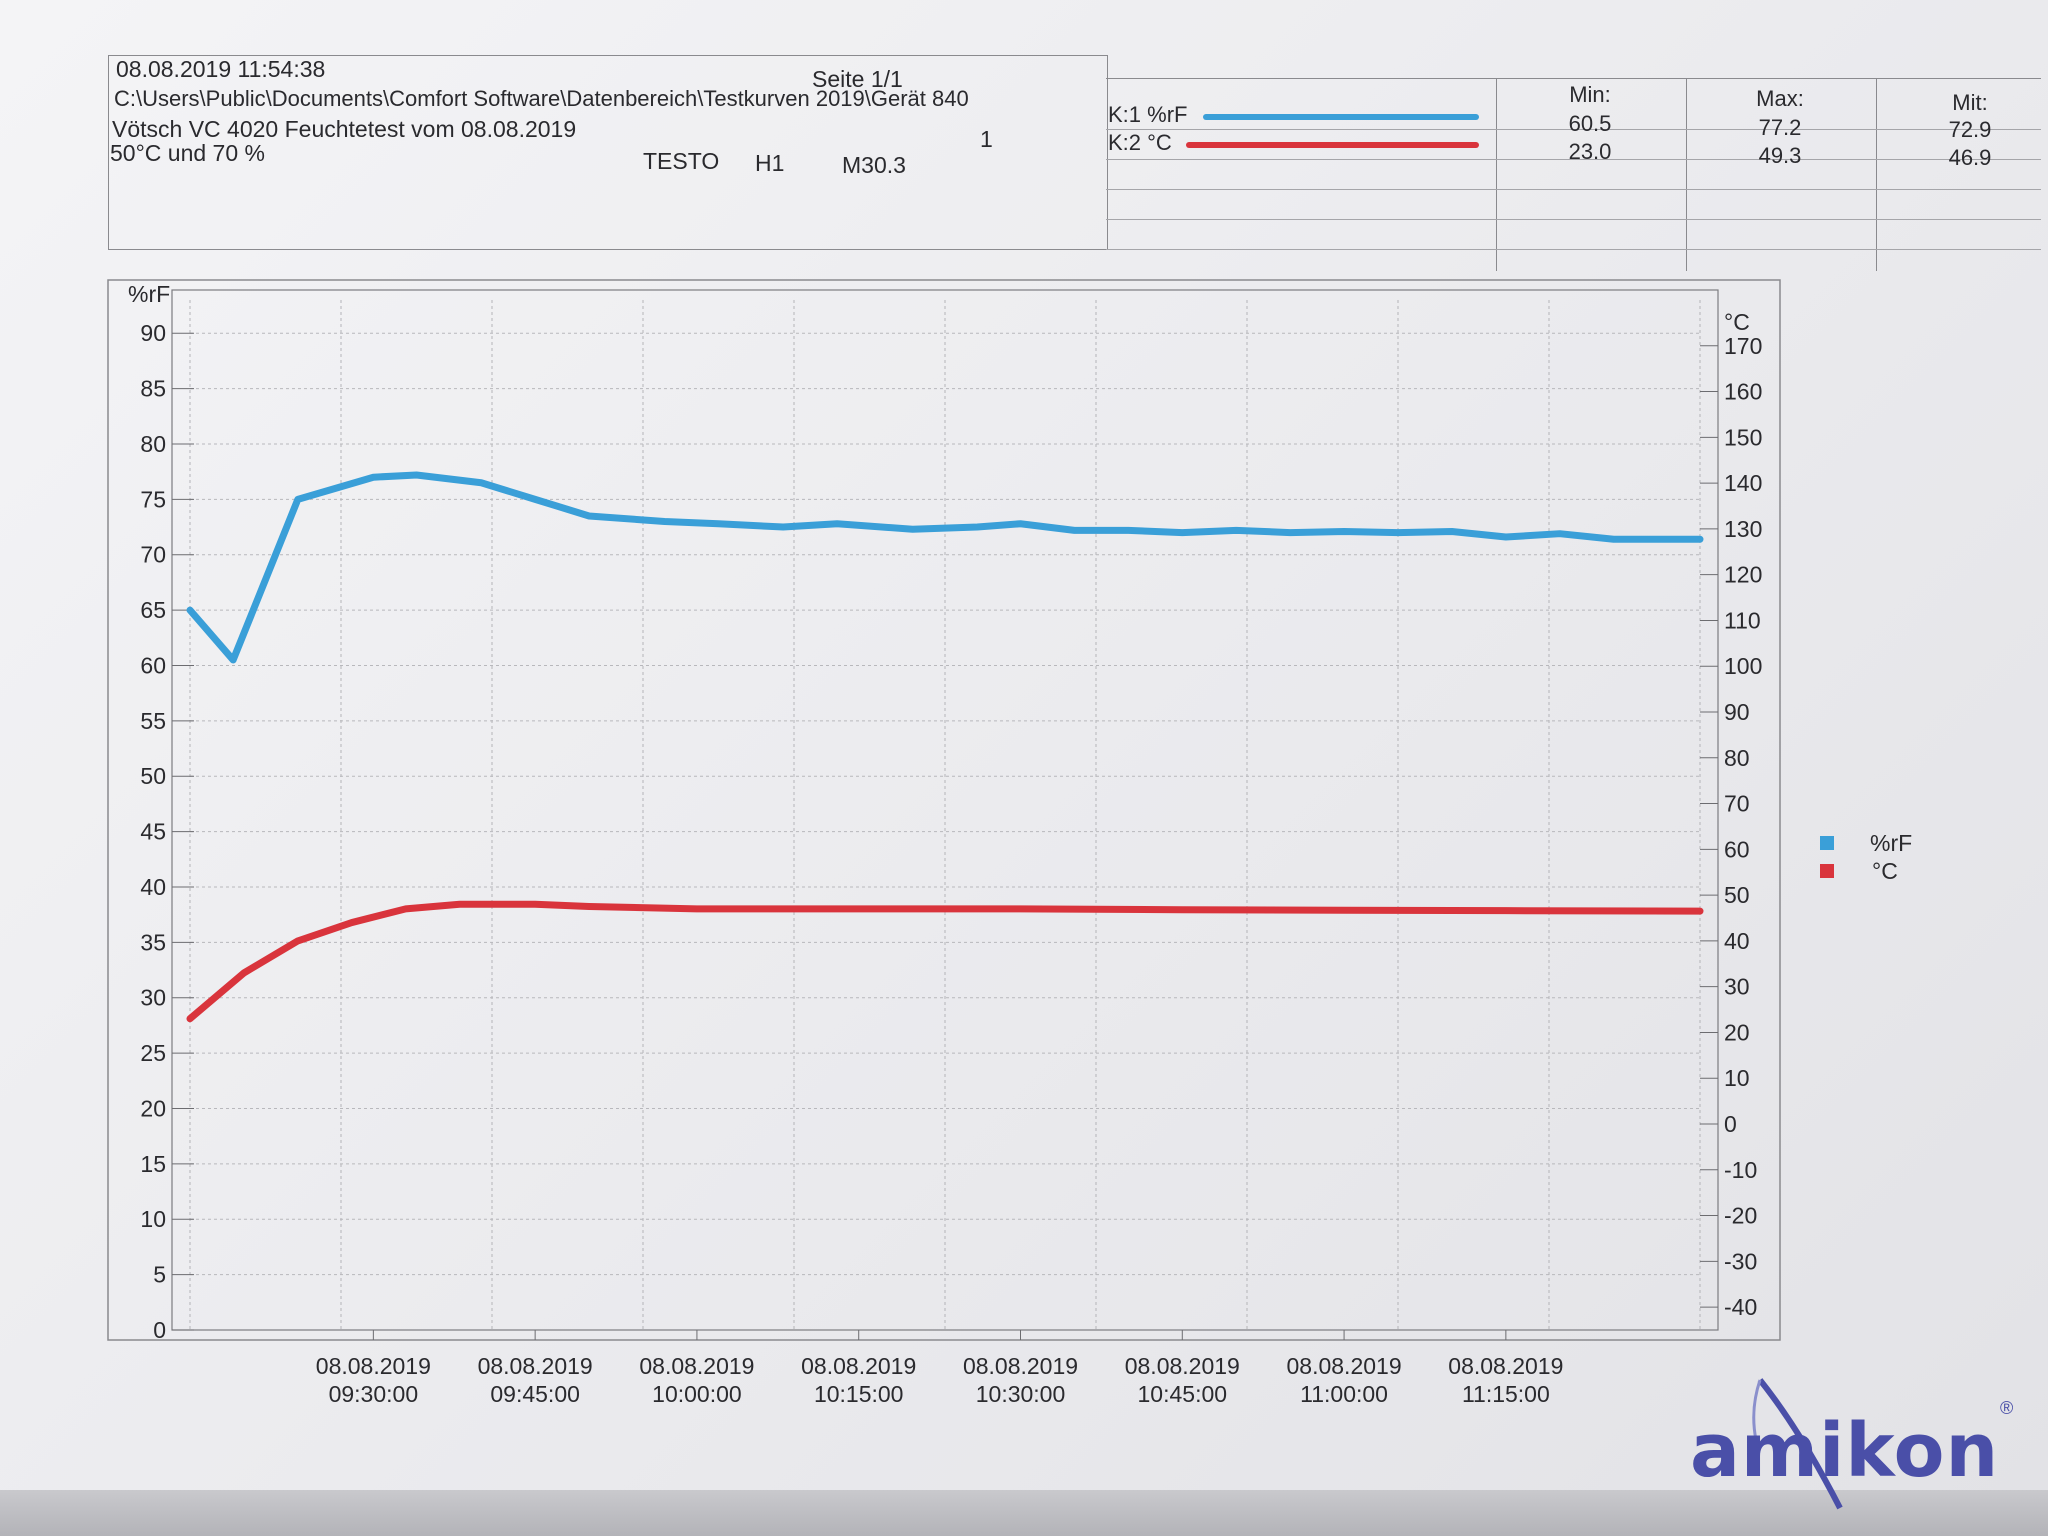 Image resolution: width=2048 pixels, height=1536 pixels. Describe the element at coordinates (153, 832) in the screenshot. I see `y-left-tick-label: 45` at that location.